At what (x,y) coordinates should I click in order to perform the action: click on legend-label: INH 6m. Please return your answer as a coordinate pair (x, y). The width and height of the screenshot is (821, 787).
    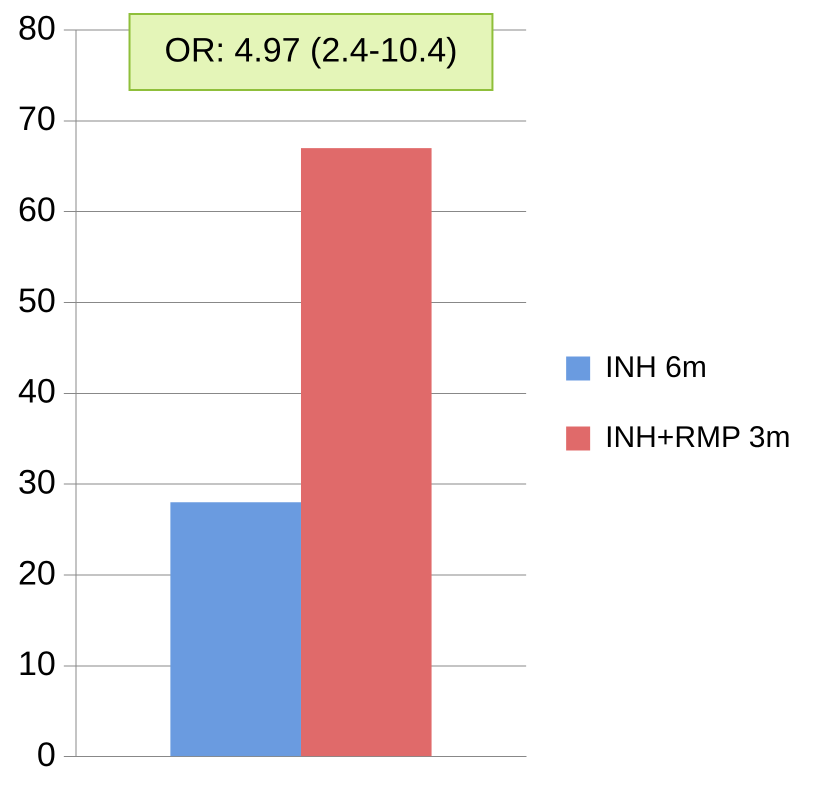
    Looking at the image, I should click on (656, 367).